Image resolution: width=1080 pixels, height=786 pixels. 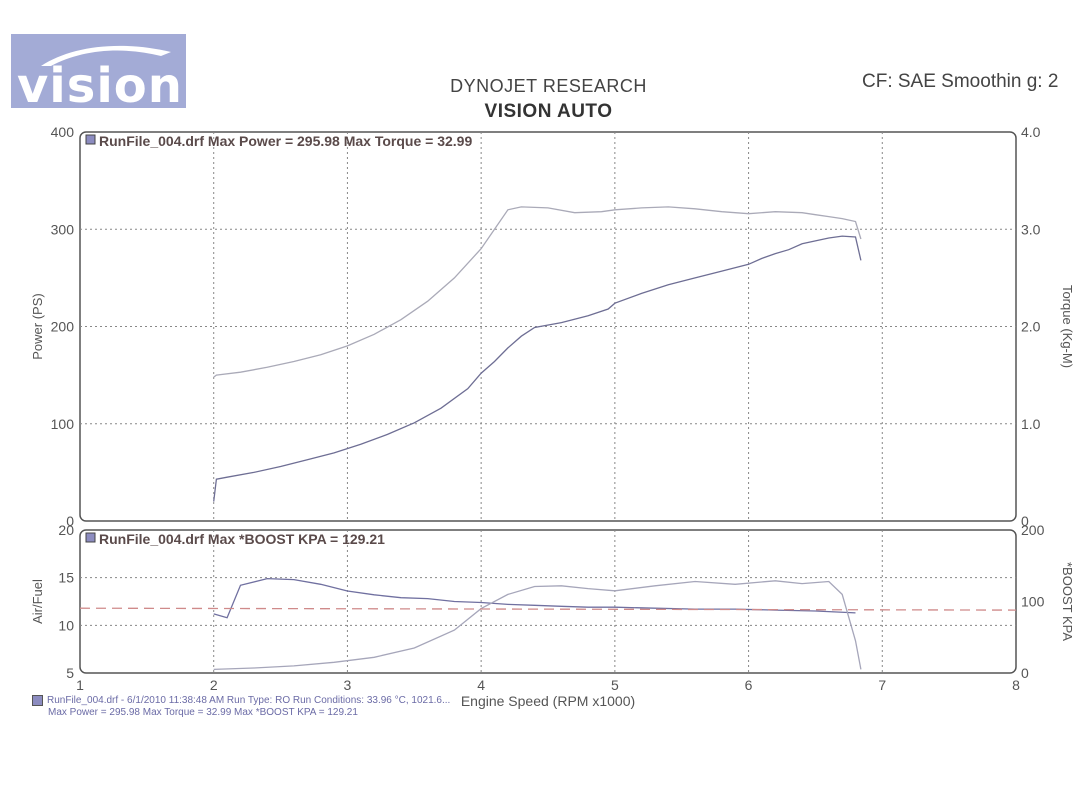 What do you see at coordinates (1033, 602) in the screenshot?
I see `y2-tick-label: 100` at bounding box center [1033, 602].